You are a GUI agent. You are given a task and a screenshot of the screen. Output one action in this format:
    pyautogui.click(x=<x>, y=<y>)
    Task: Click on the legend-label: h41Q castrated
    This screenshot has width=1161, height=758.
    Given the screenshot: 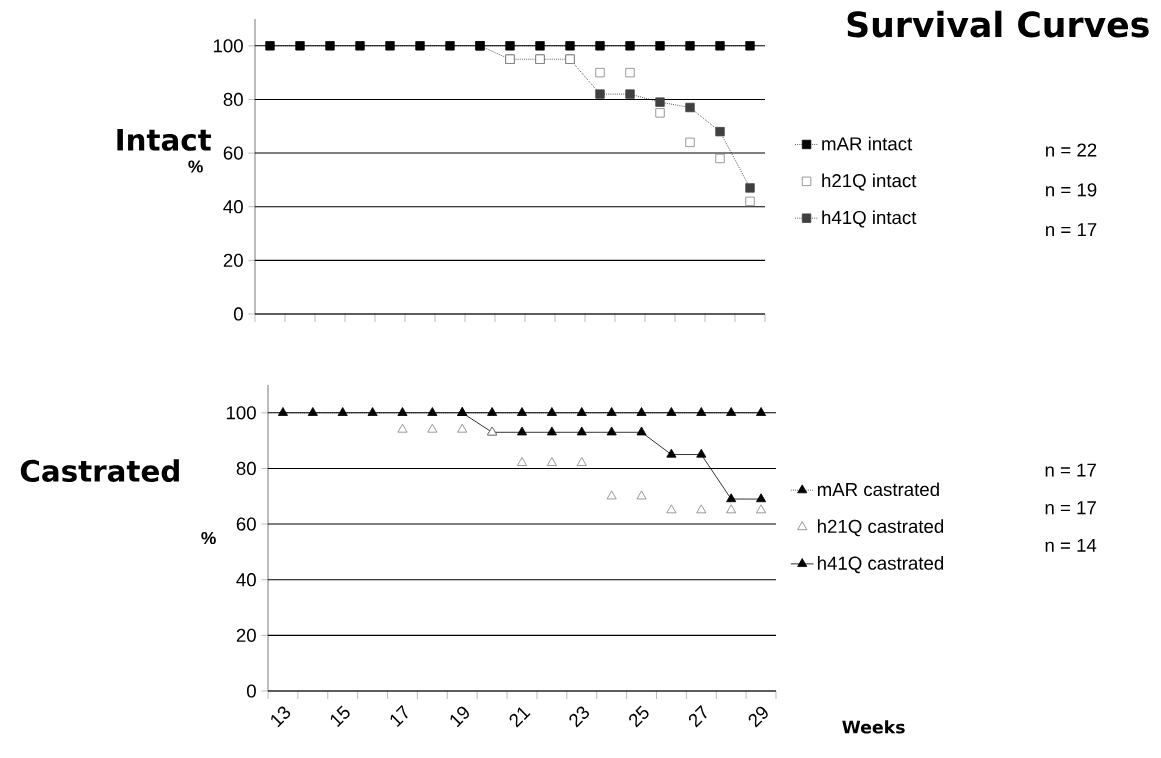 What is the action you would take?
    pyautogui.click(x=880, y=565)
    